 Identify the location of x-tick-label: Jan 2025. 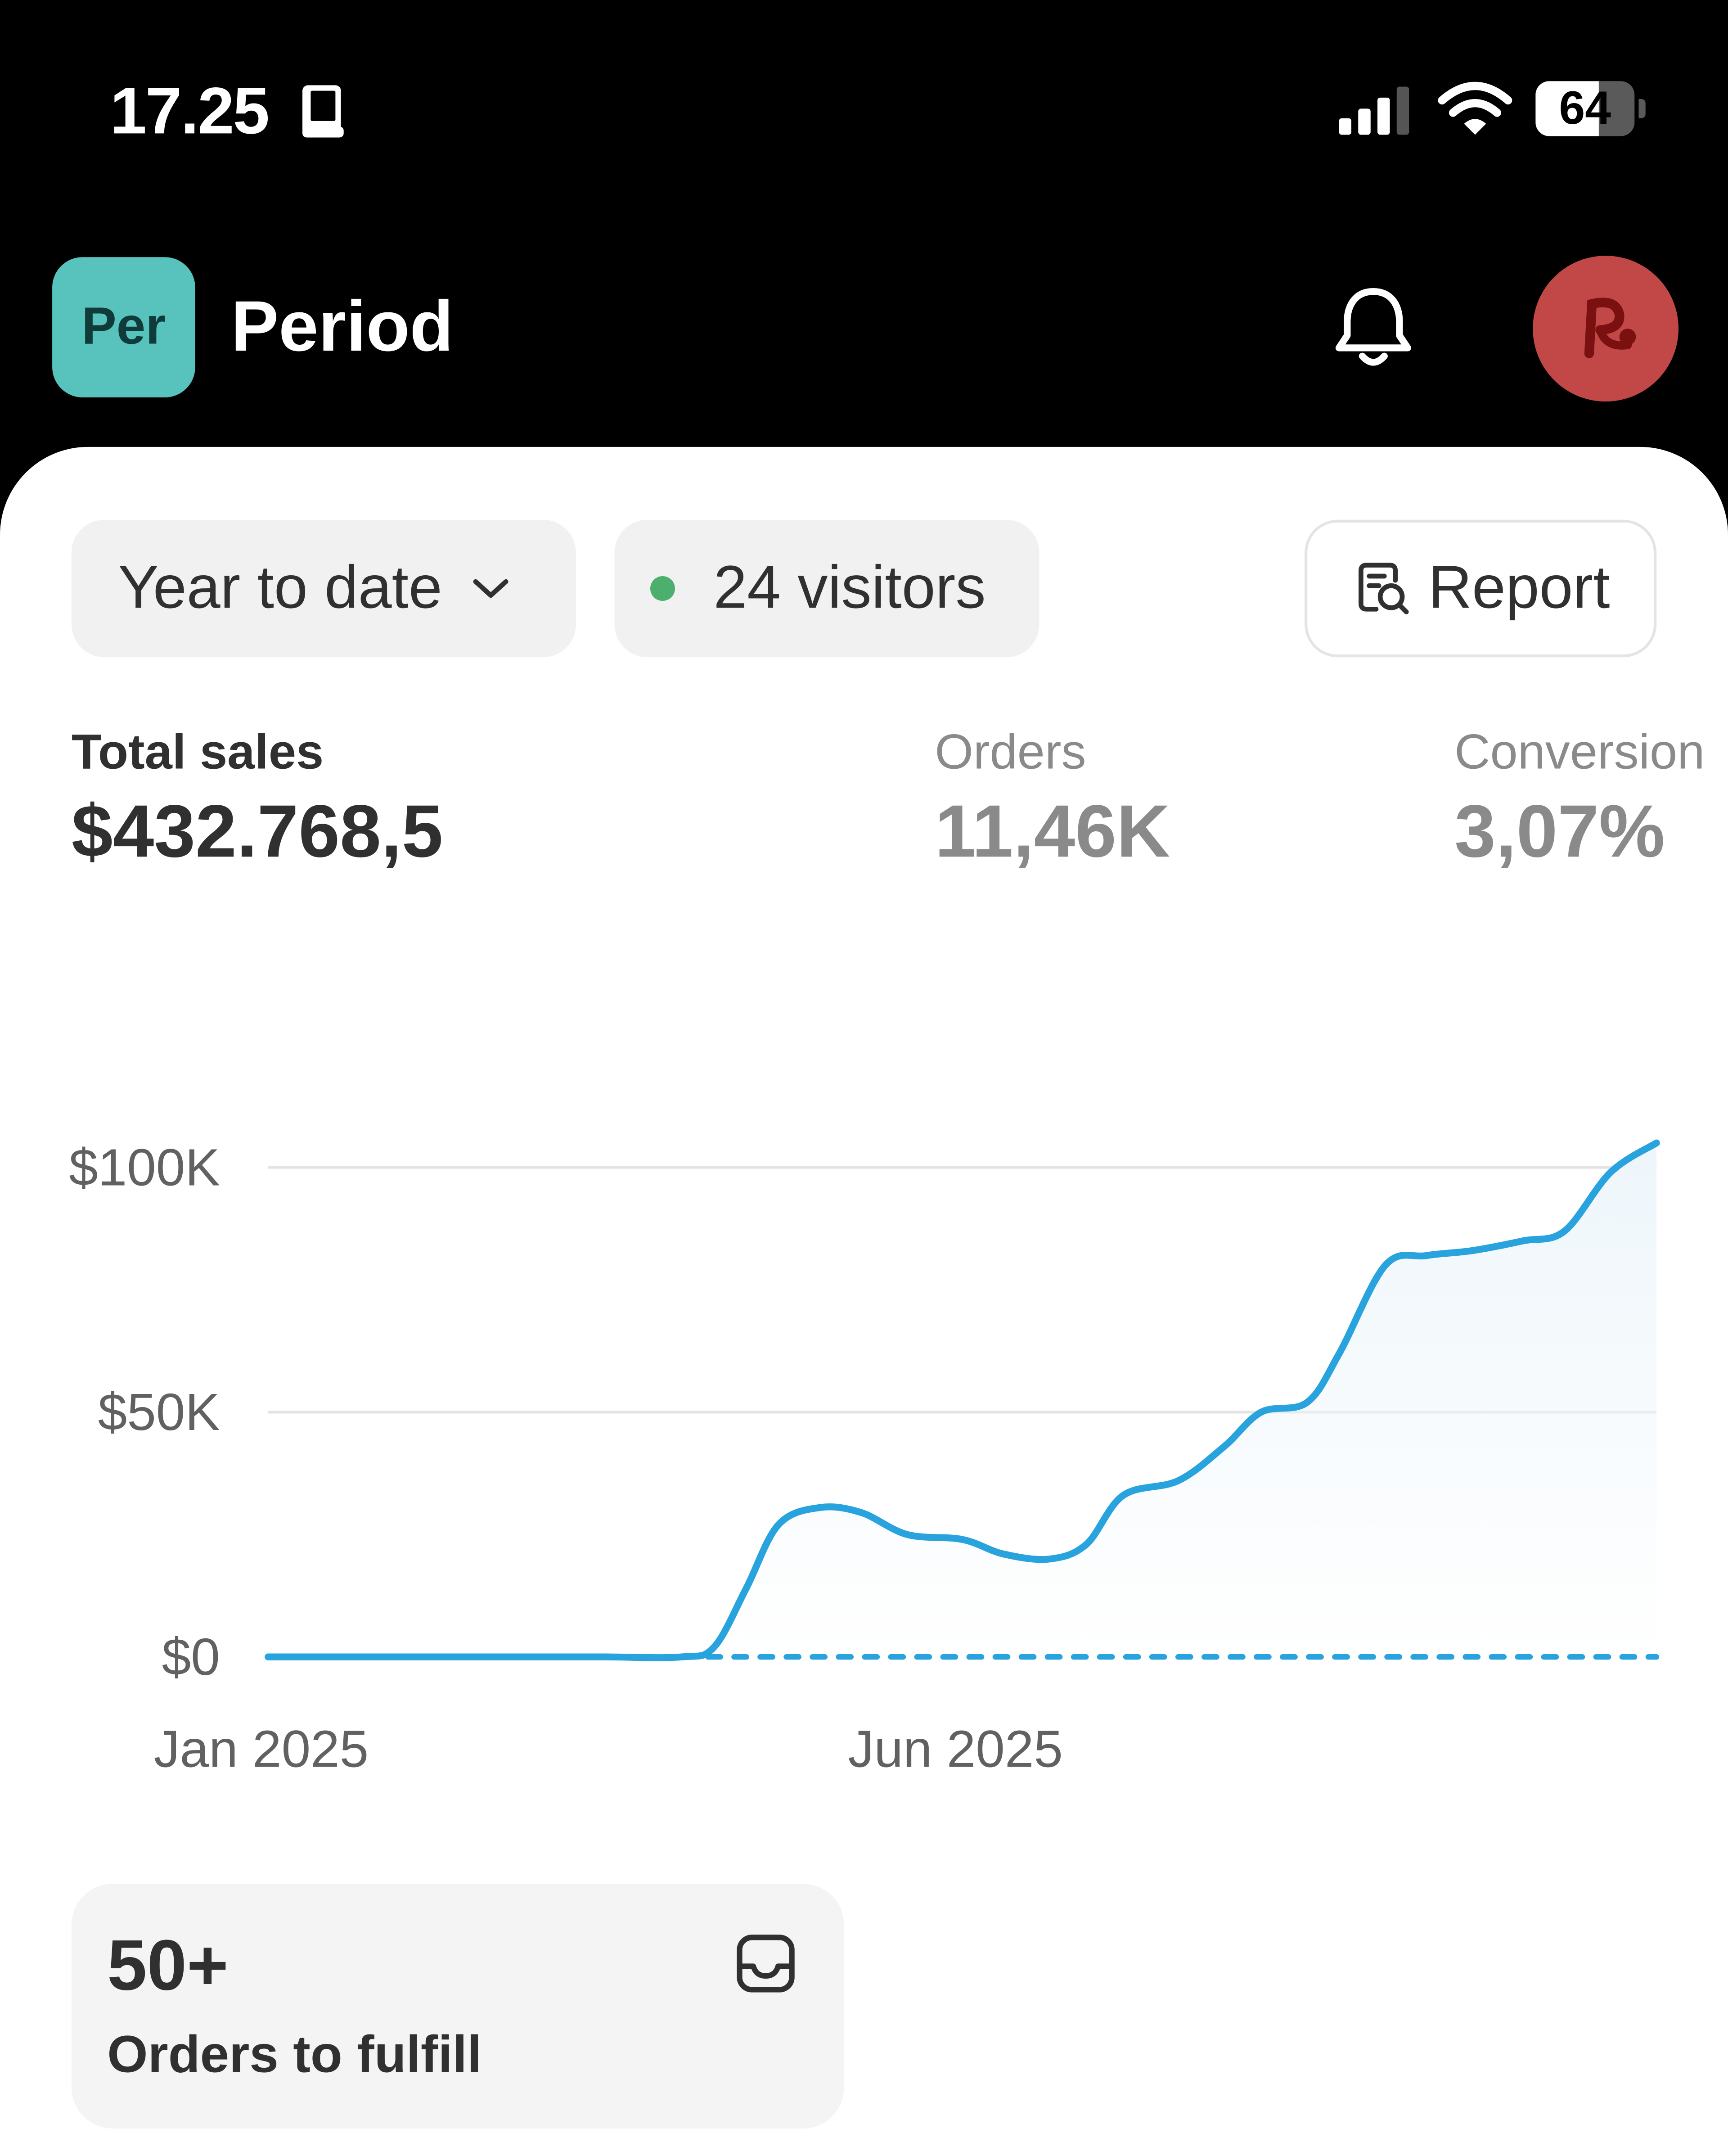
(261, 1749).